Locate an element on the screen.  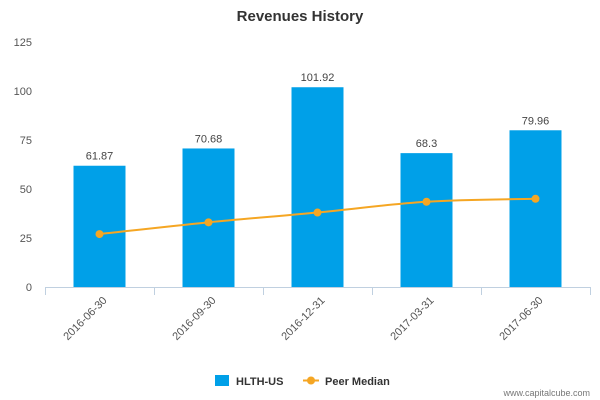
watermark: www.capitalcube.com is located at coordinates (546, 393).